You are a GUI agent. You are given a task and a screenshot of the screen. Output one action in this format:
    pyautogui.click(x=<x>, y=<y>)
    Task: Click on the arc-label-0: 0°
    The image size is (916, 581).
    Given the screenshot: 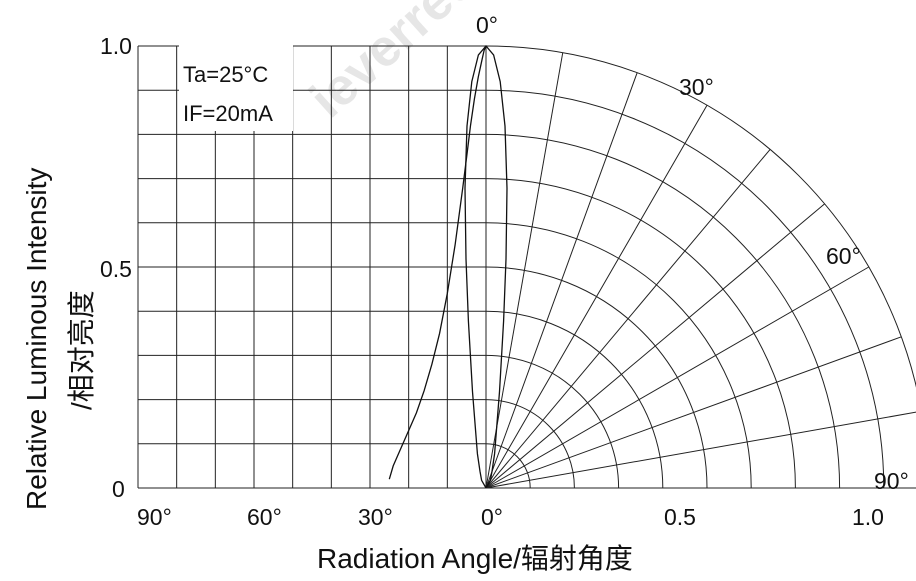 What is the action you would take?
    pyautogui.click(x=487, y=25)
    